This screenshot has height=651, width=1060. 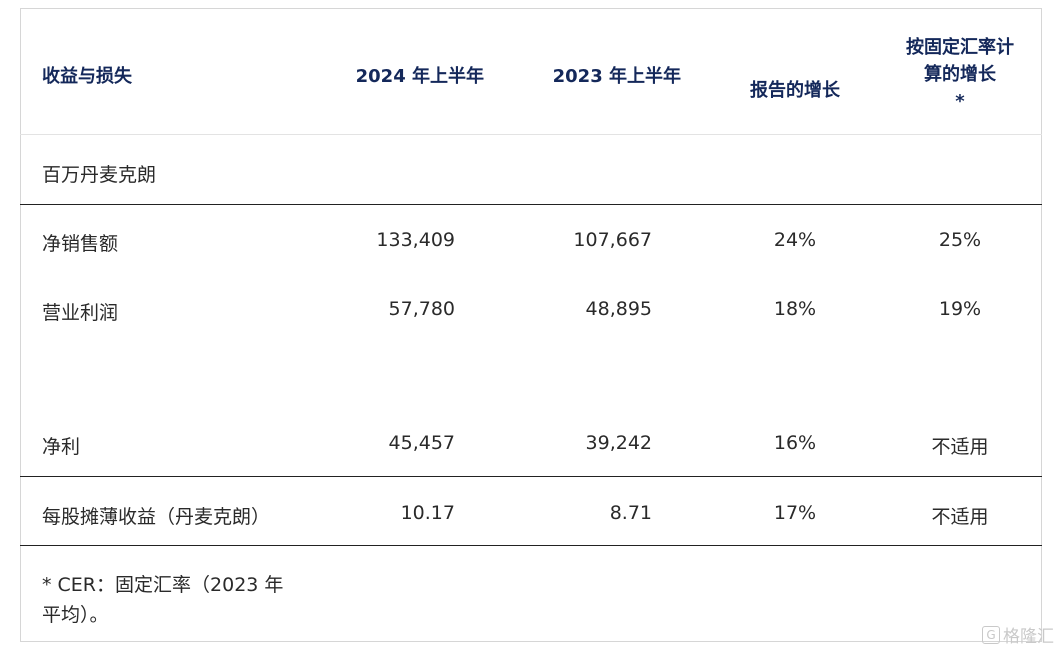 What do you see at coordinates (795, 90) in the screenshot?
I see `header-reported-growth: 报告的增长` at bounding box center [795, 90].